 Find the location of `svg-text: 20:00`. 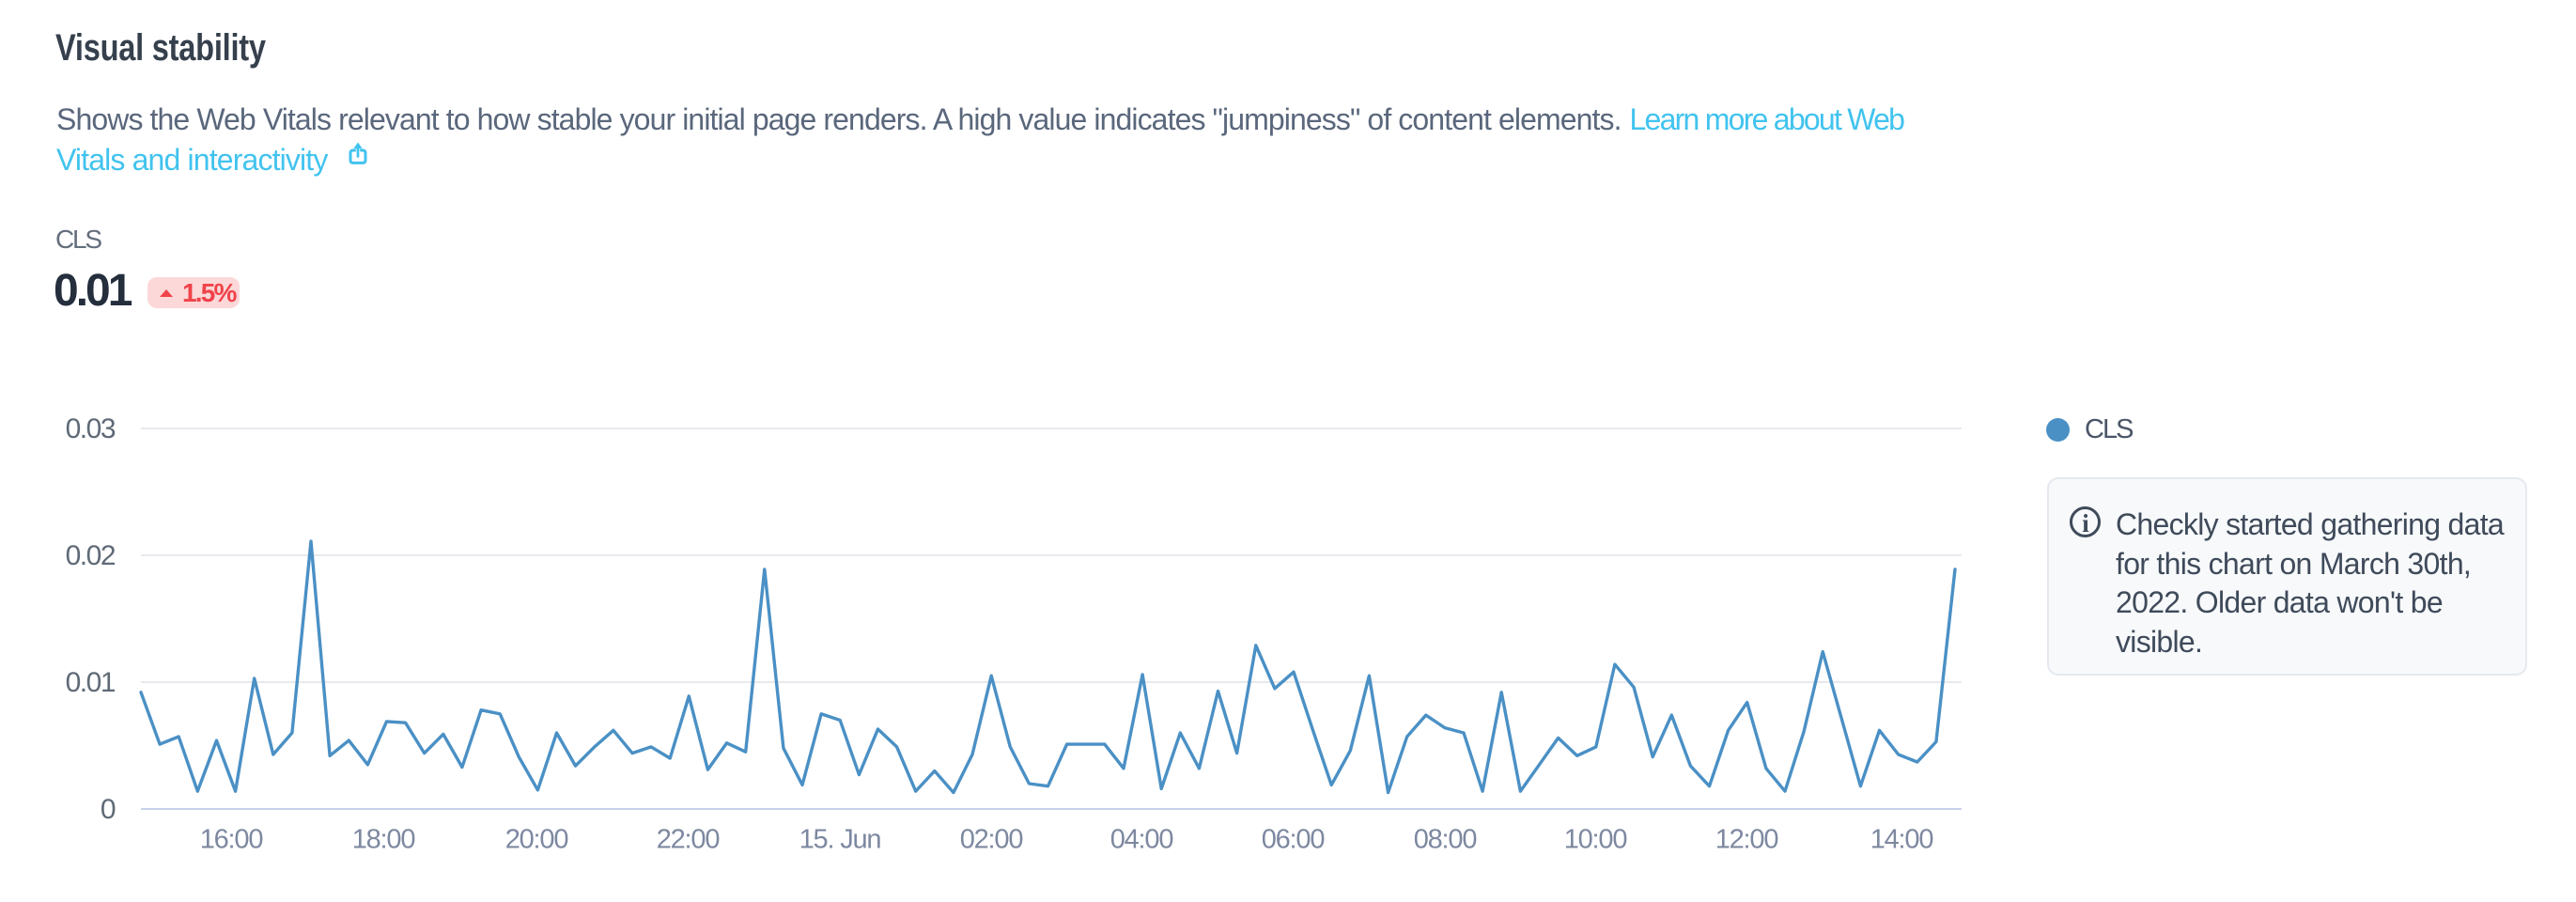

svg-text: 20:00 is located at coordinates (537, 840).